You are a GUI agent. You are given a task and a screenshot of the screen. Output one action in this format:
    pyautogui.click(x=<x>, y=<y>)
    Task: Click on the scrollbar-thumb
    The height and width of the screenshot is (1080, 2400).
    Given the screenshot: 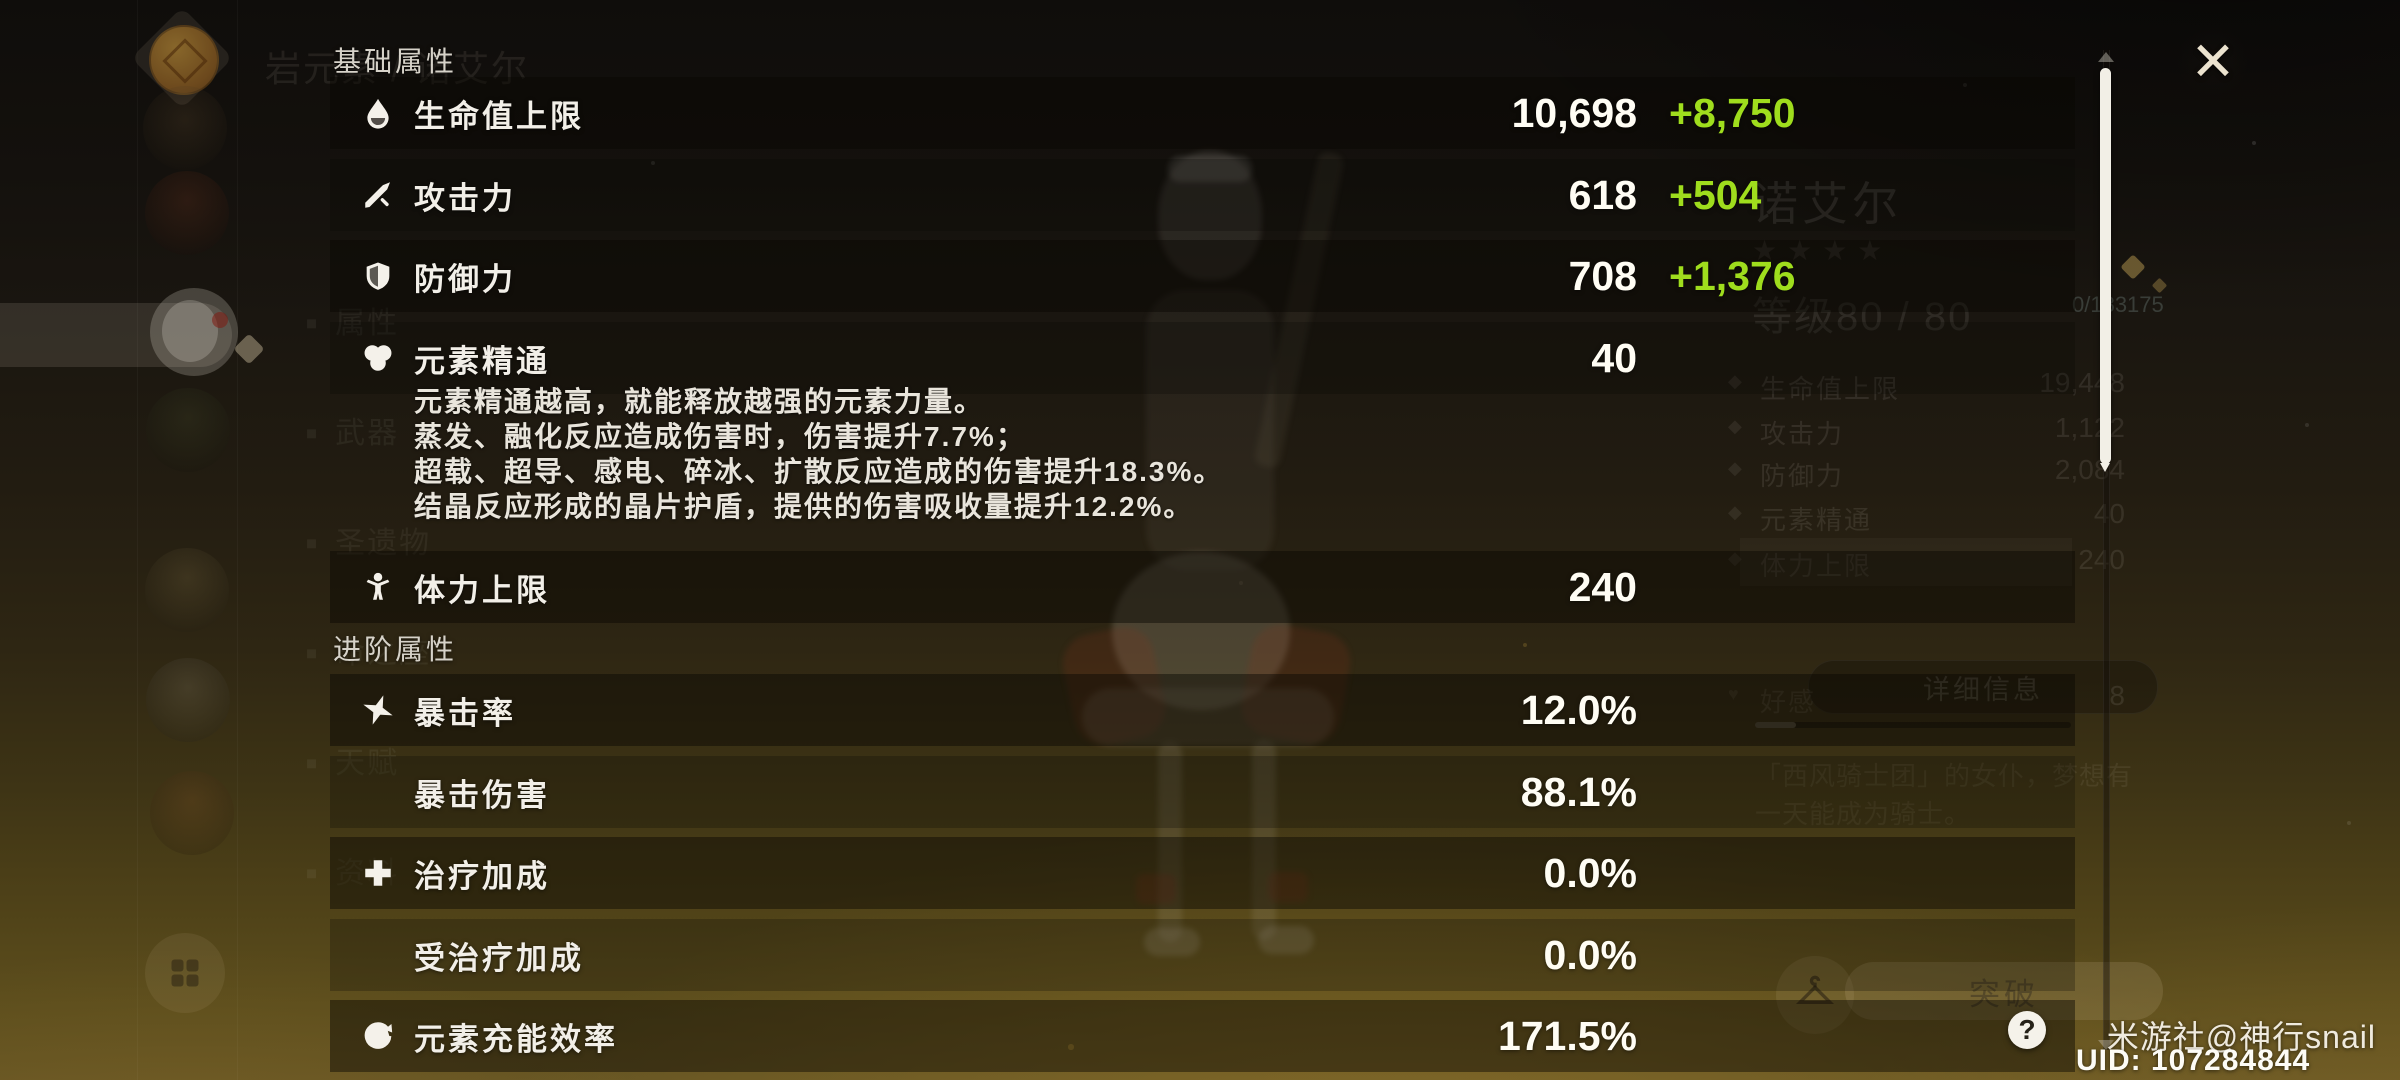 What is the action you would take?
    pyautogui.click(x=2105, y=270)
    